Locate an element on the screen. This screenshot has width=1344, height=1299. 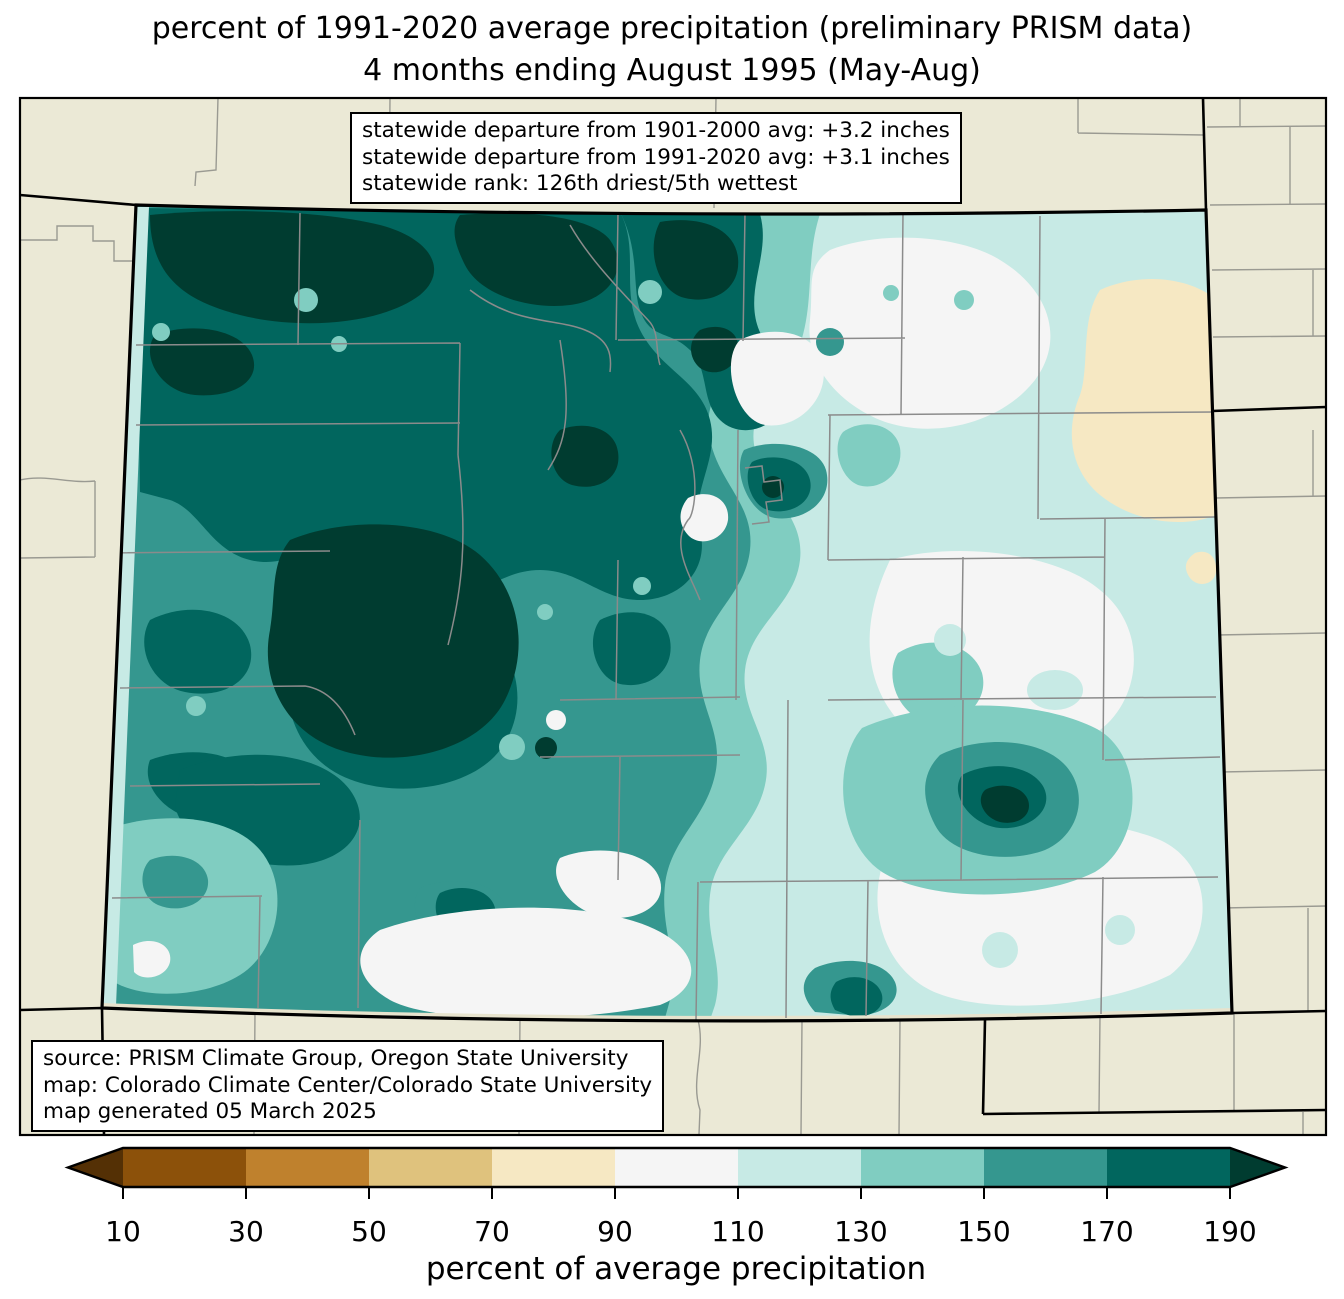
colorbar-tick-label: 90 is located at coordinates (615, 1231).